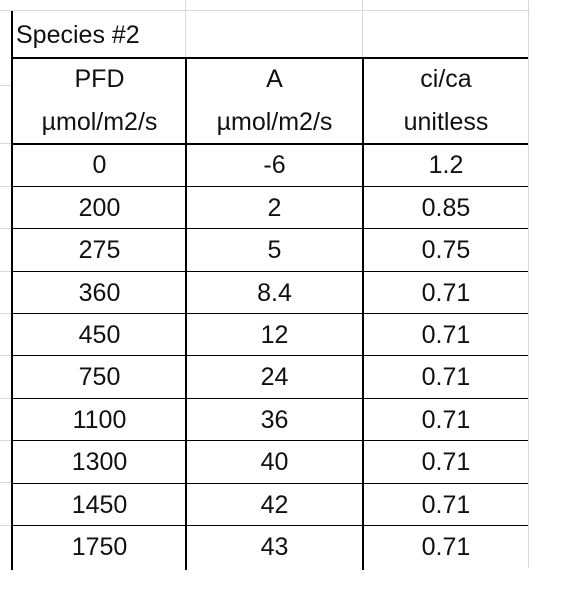  What do you see at coordinates (269, 144) in the screenshot?
I see `header-divider` at bounding box center [269, 144].